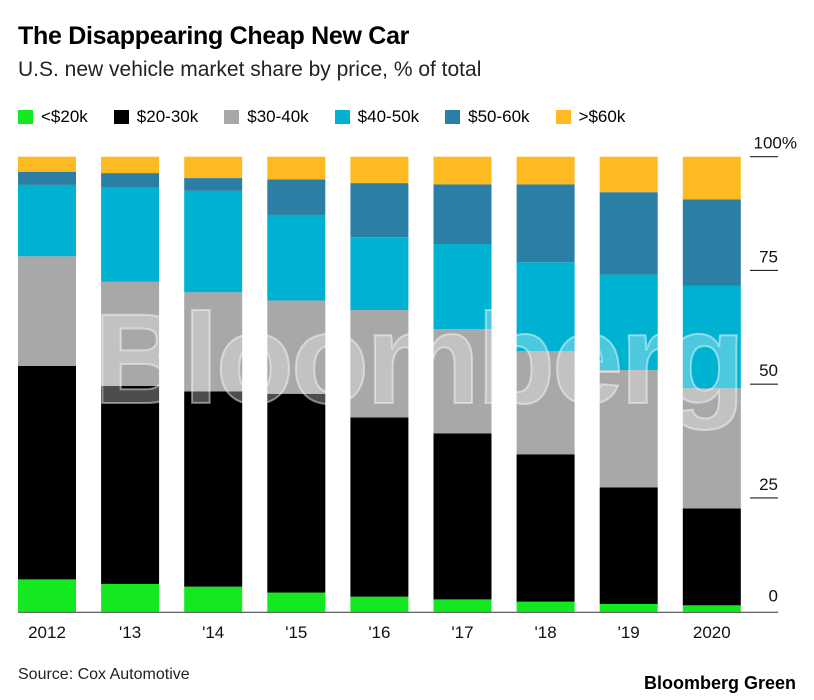 This screenshot has height=700, width=814. I want to click on legend-label: $50-60k, so click(499, 116).